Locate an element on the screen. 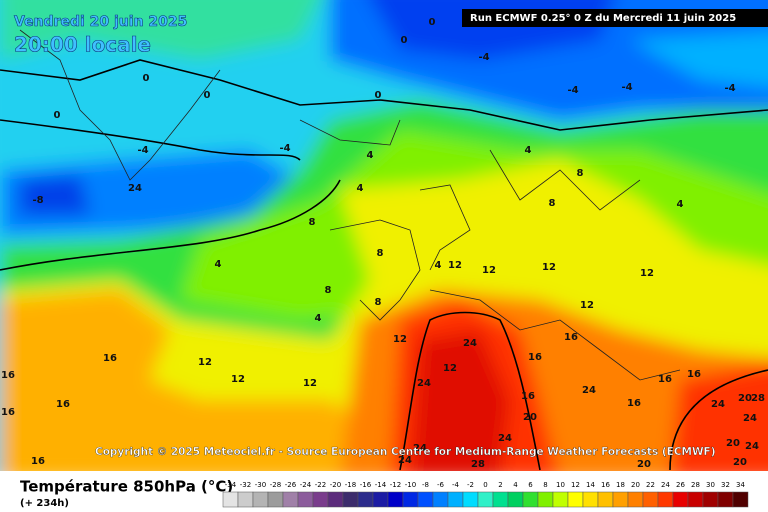 The height and width of the screenshot is (512, 768). legend-label: 8 is located at coordinates (545, 485).